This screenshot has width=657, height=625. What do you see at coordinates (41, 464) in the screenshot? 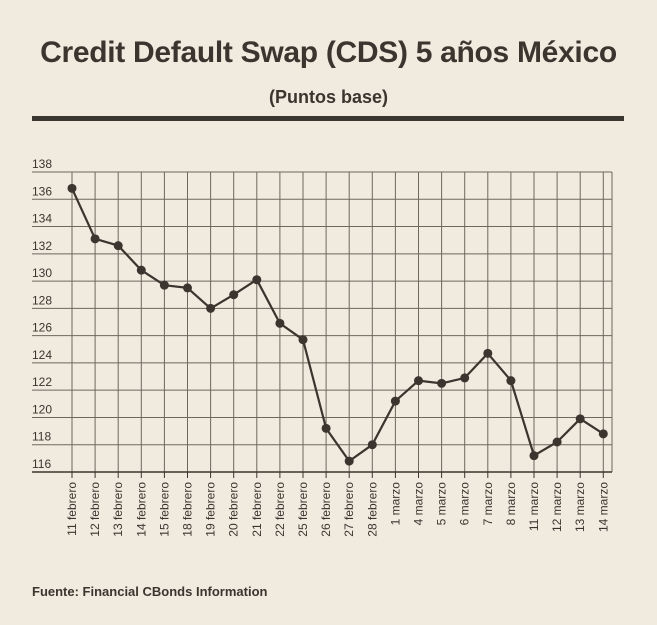
I see `y-tick-label: 116` at bounding box center [41, 464].